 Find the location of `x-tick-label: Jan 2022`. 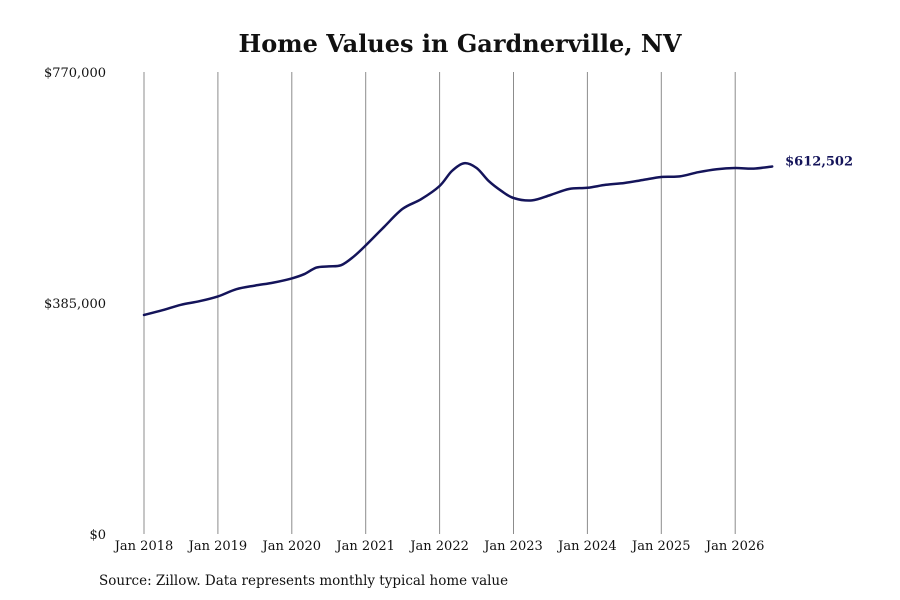

x-tick-label: Jan 2022 is located at coordinates (438, 546).